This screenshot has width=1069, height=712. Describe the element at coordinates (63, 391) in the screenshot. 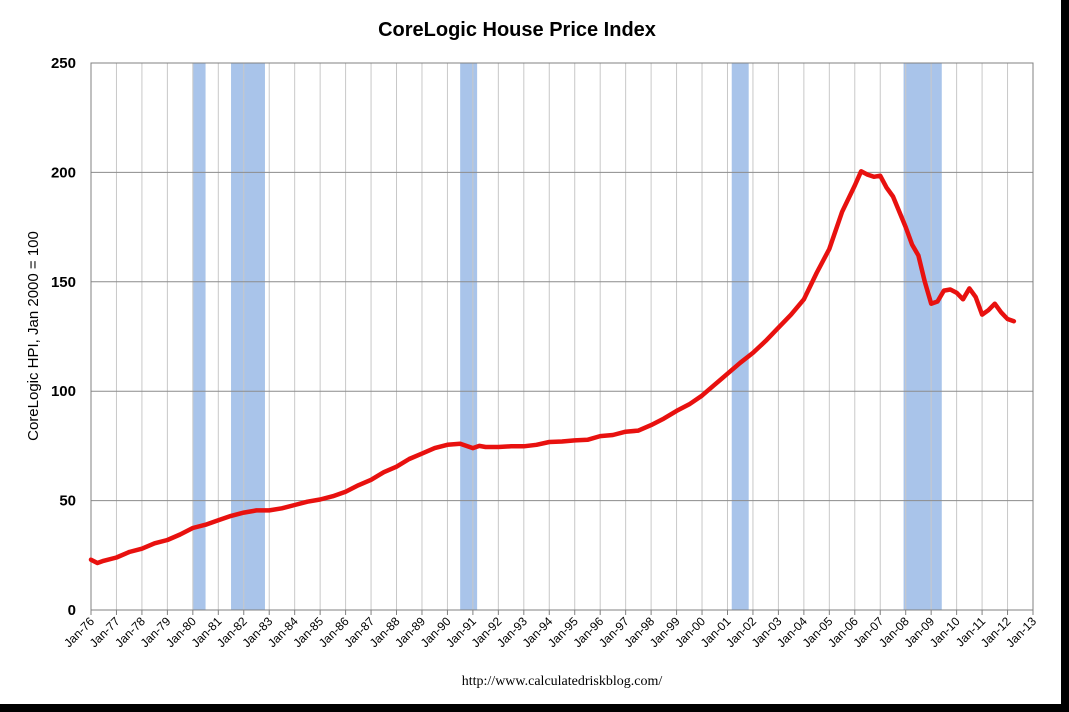

I see `y-tick-label: 100` at that location.